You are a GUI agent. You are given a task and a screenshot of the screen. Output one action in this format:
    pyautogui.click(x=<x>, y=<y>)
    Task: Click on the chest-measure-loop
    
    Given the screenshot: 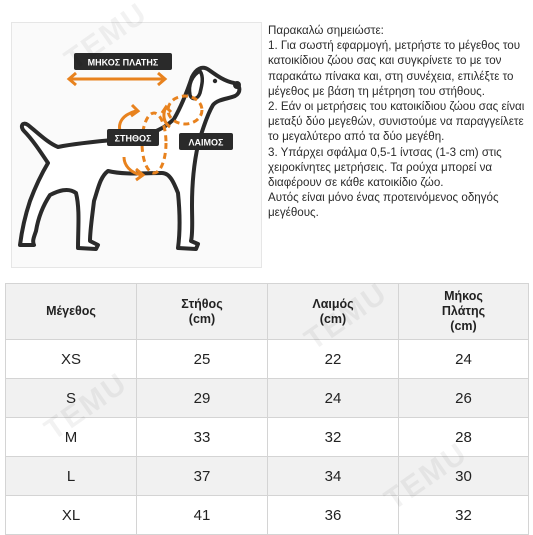 What is the action you would take?
    pyautogui.click(x=154, y=143)
    